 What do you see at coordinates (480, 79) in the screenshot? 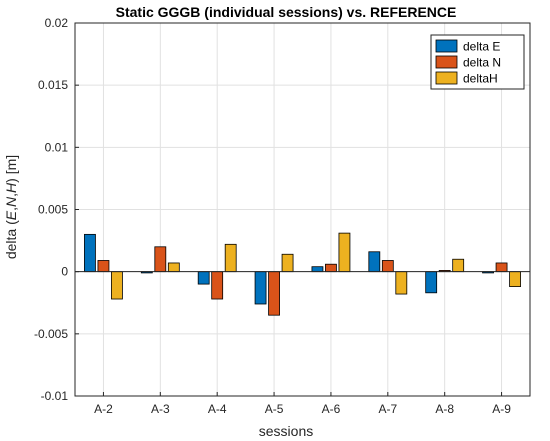
I see `legend-entry: deltaH` at bounding box center [480, 79].